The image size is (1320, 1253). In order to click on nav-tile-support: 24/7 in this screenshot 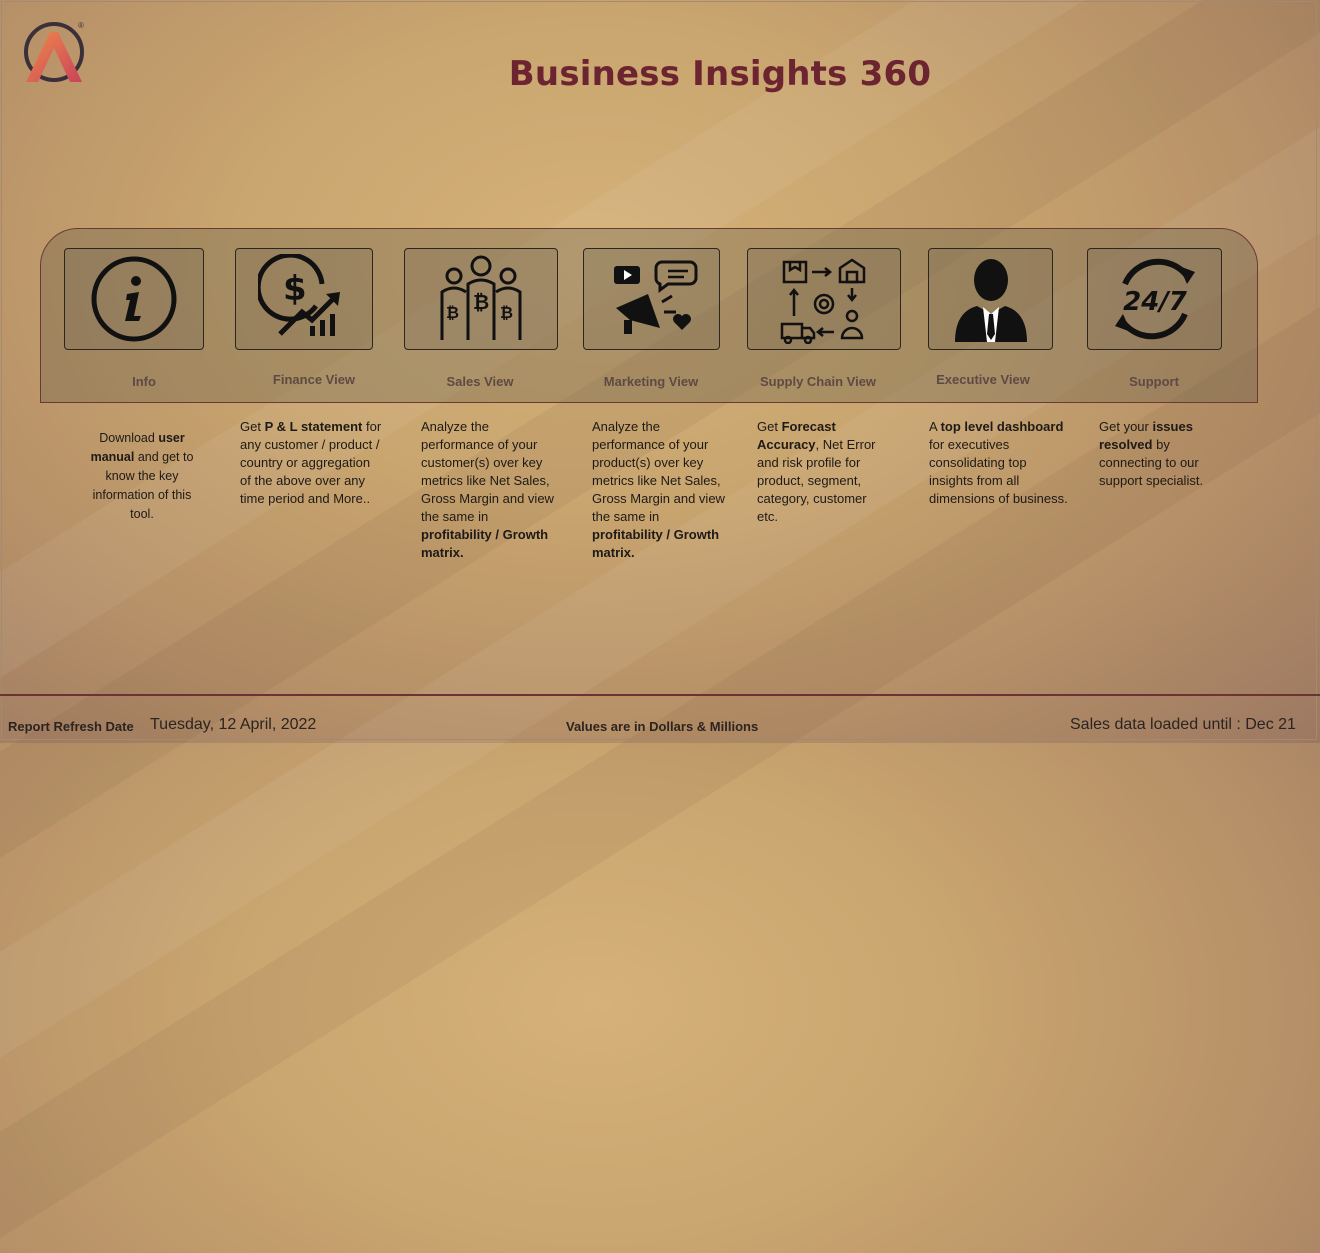, I will do `click(1154, 299)`.